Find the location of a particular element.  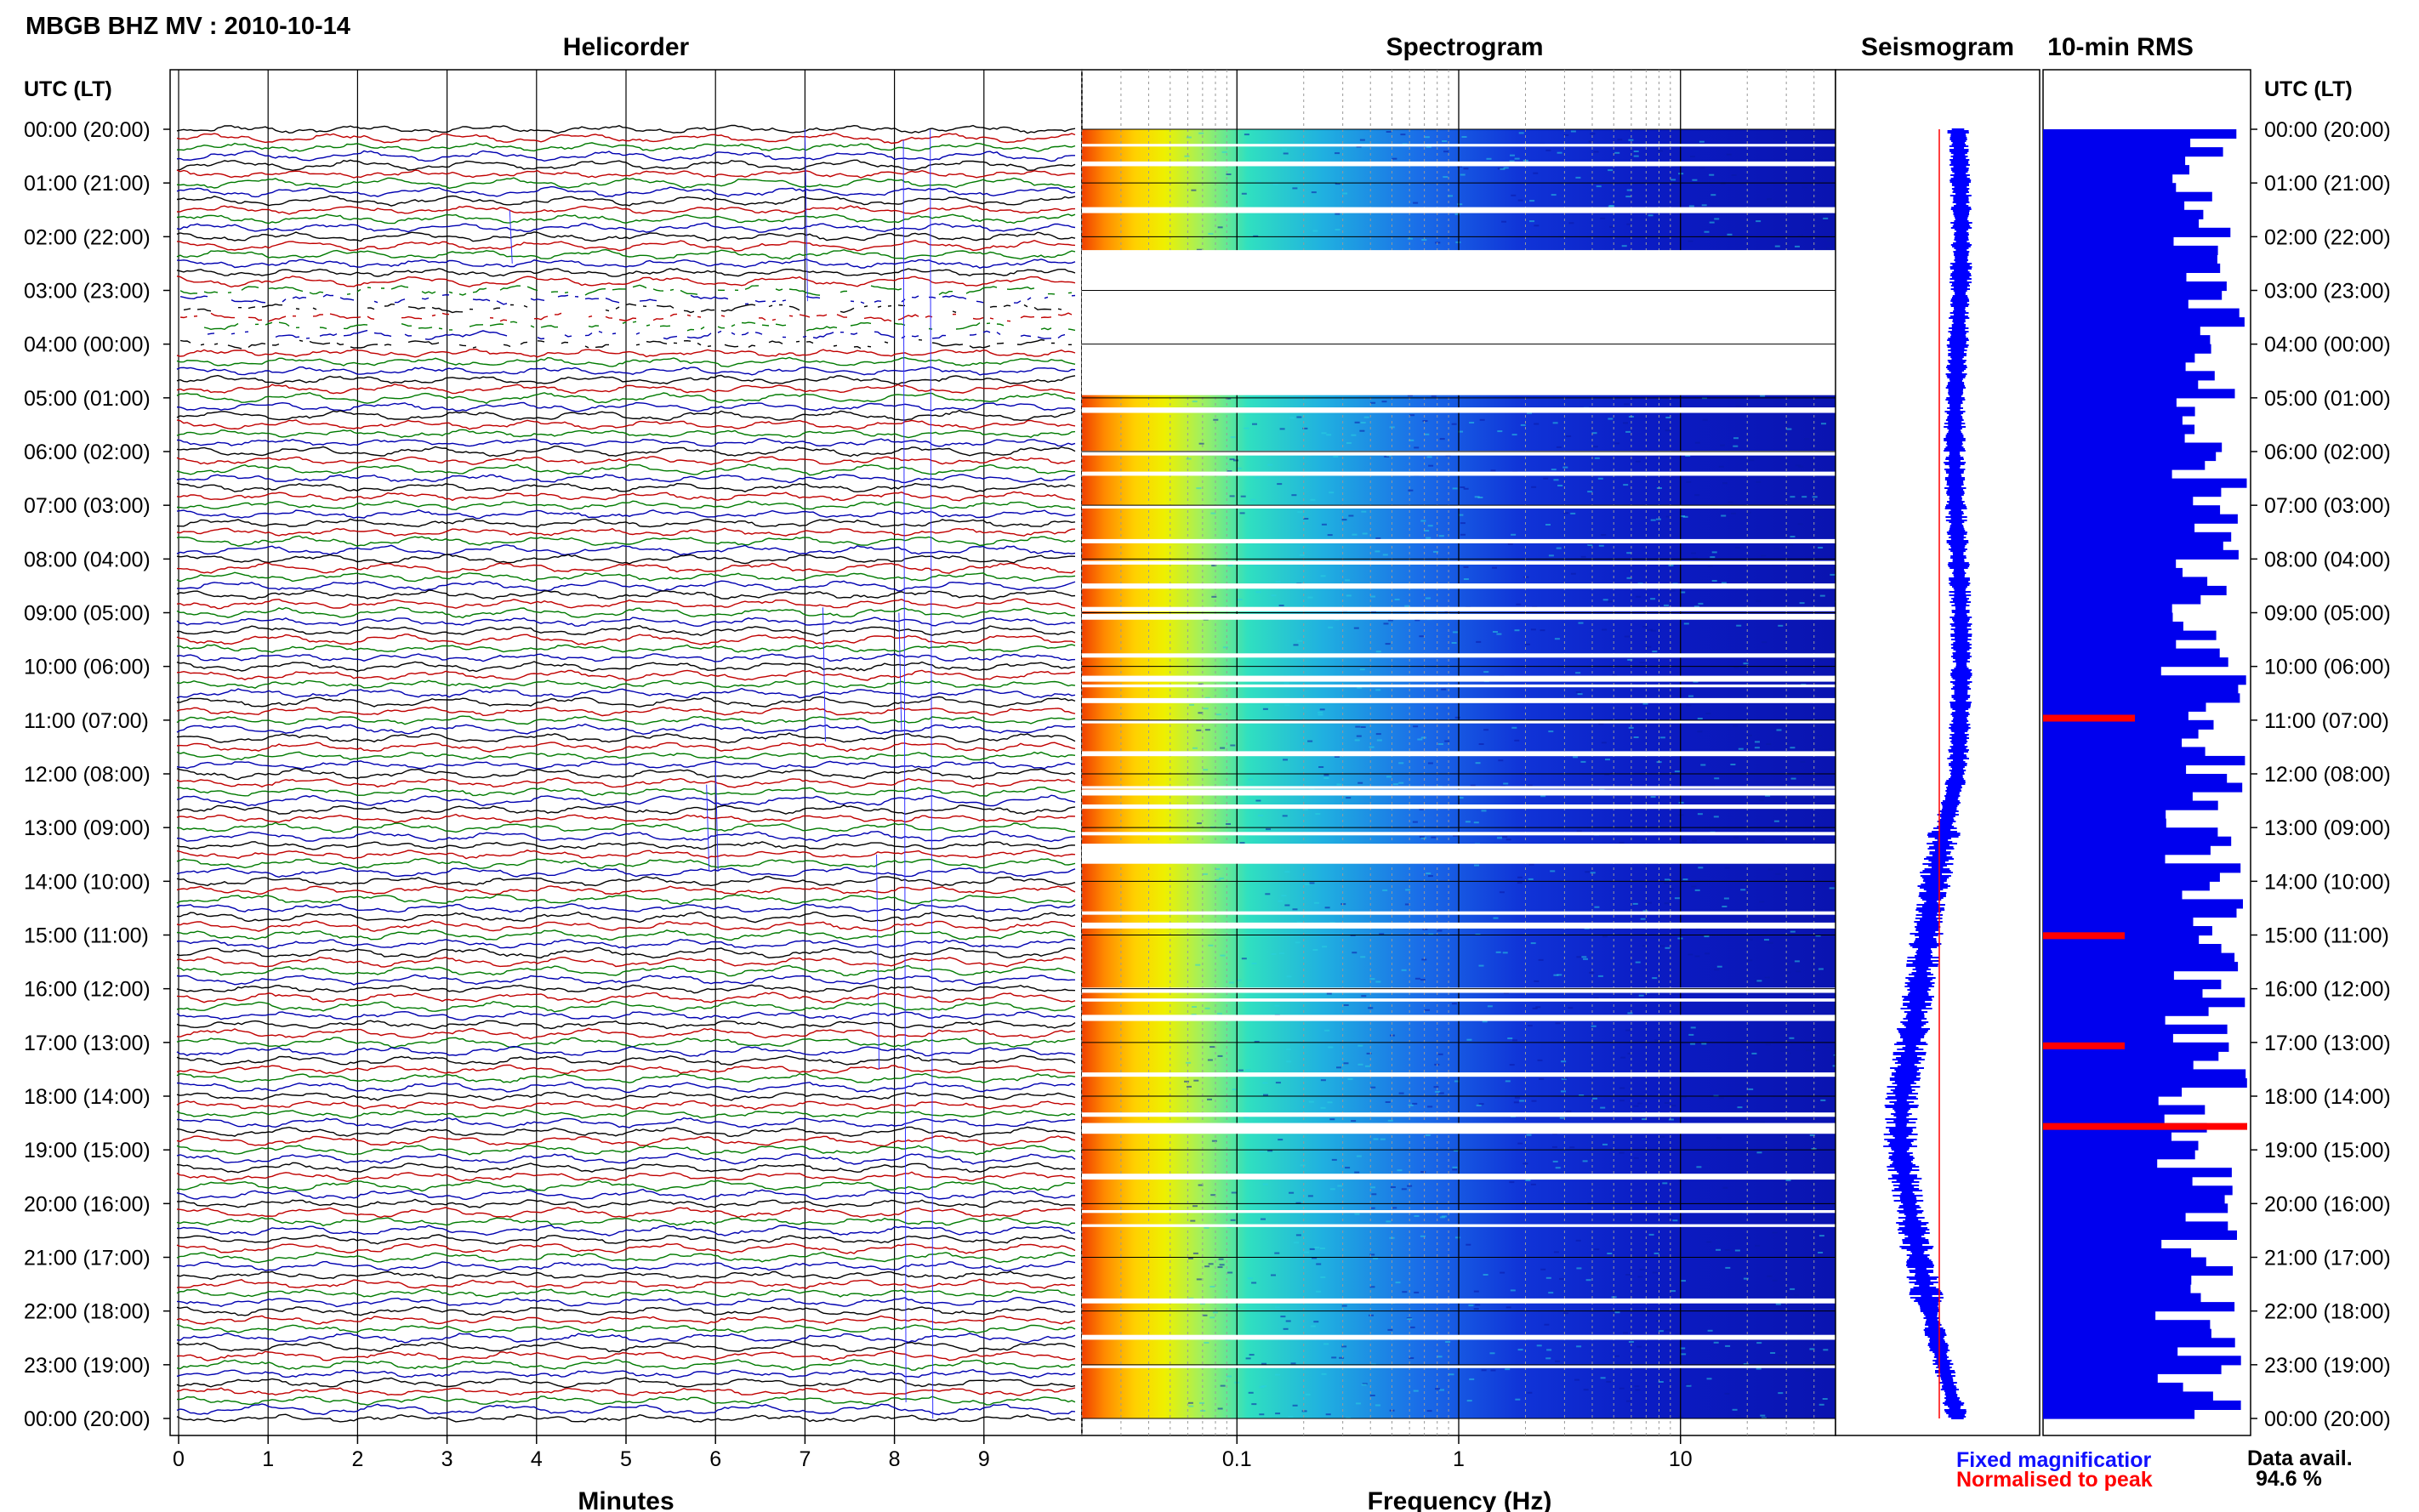

rms-highlight-bar is located at coordinates (2089, 718).